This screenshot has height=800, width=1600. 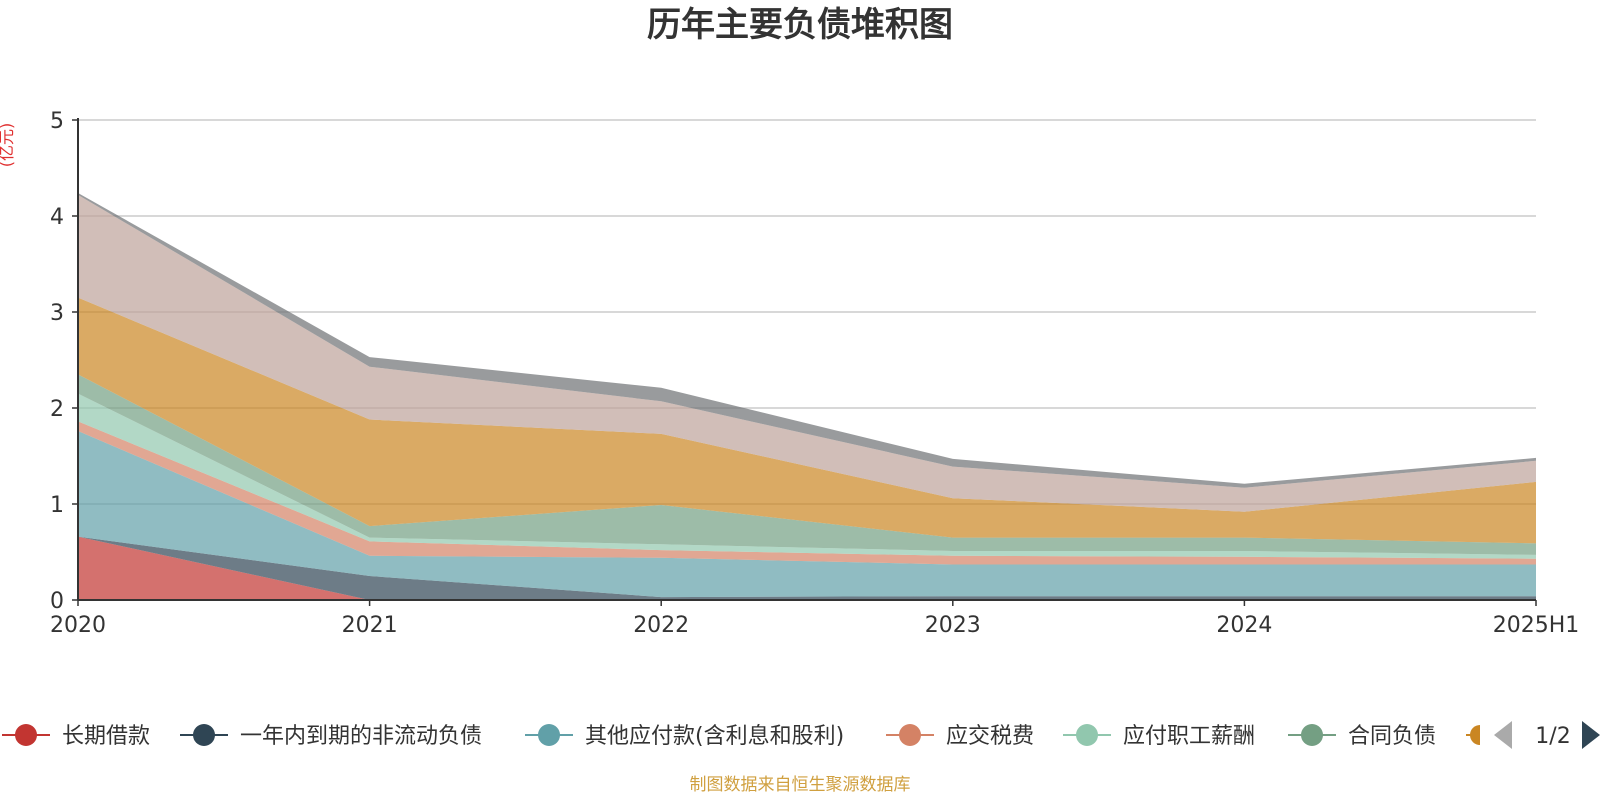 I want to click on x-tick-label: 2024, so click(x=1244, y=625).